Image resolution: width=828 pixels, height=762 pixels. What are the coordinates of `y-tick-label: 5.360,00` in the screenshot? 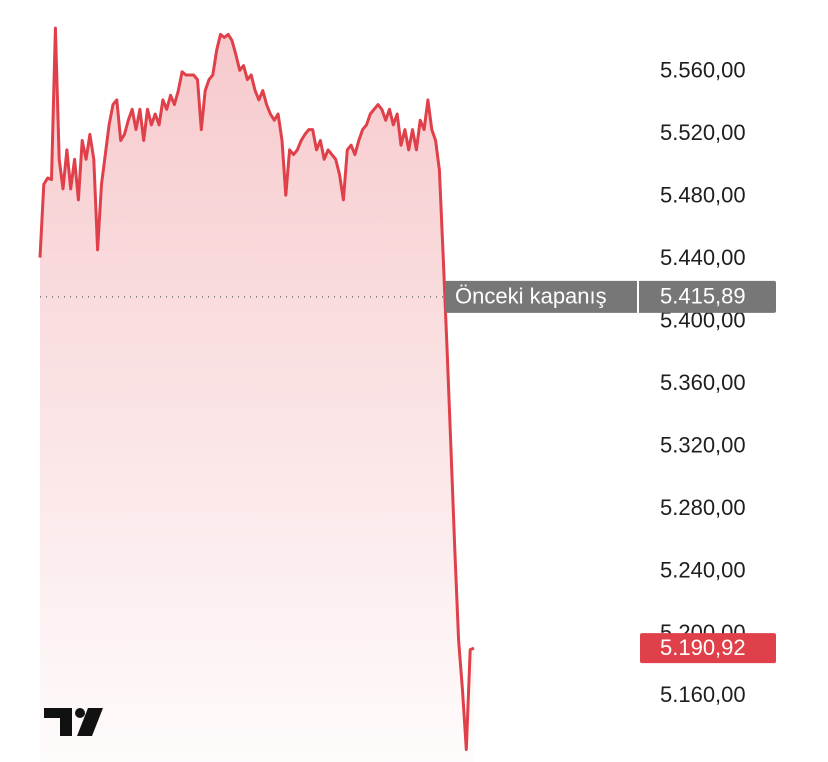 It's located at (703, 382).